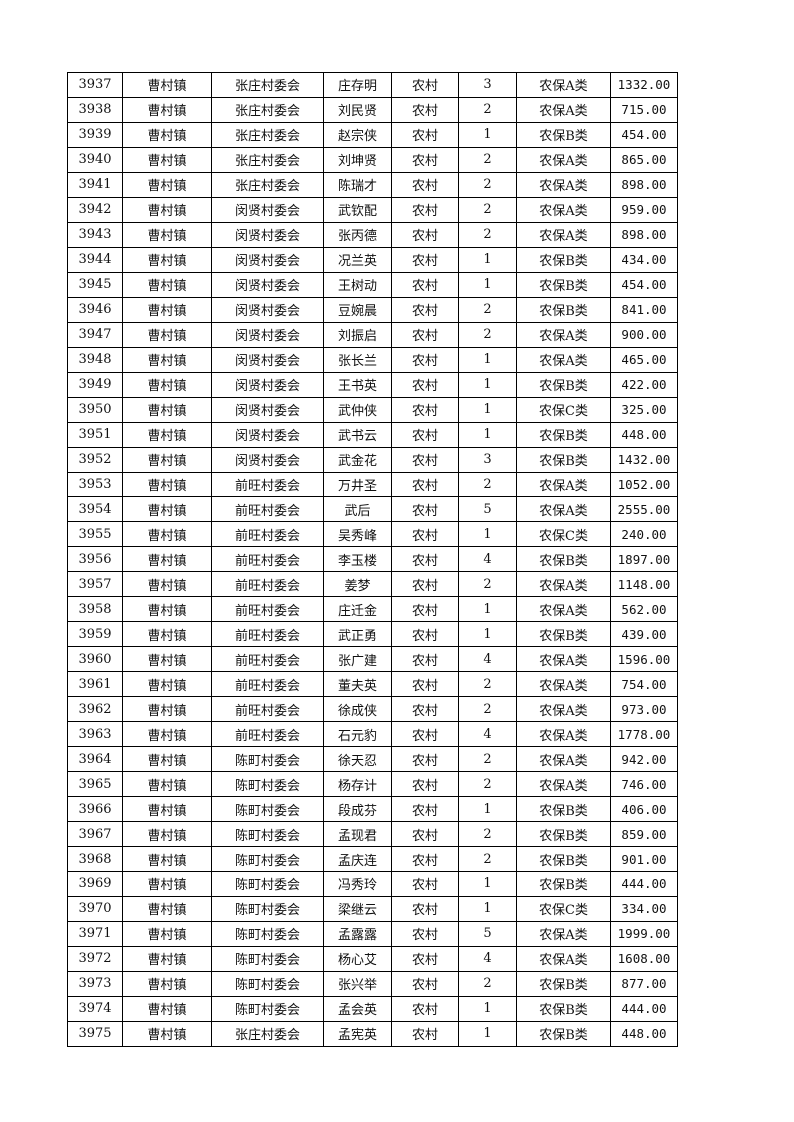  Describe the element at coordinates (372, 334) in the screenshot. I see `table-row: 3947 曹村镇 闵贤村委会 刘振启 农村 2 农保A类 900.00` at that location.